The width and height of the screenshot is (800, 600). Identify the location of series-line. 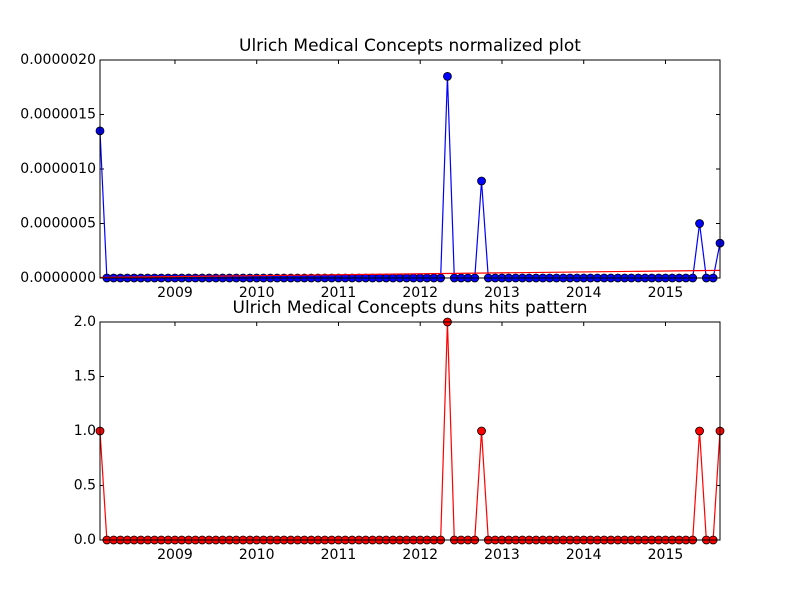
(410, 274).